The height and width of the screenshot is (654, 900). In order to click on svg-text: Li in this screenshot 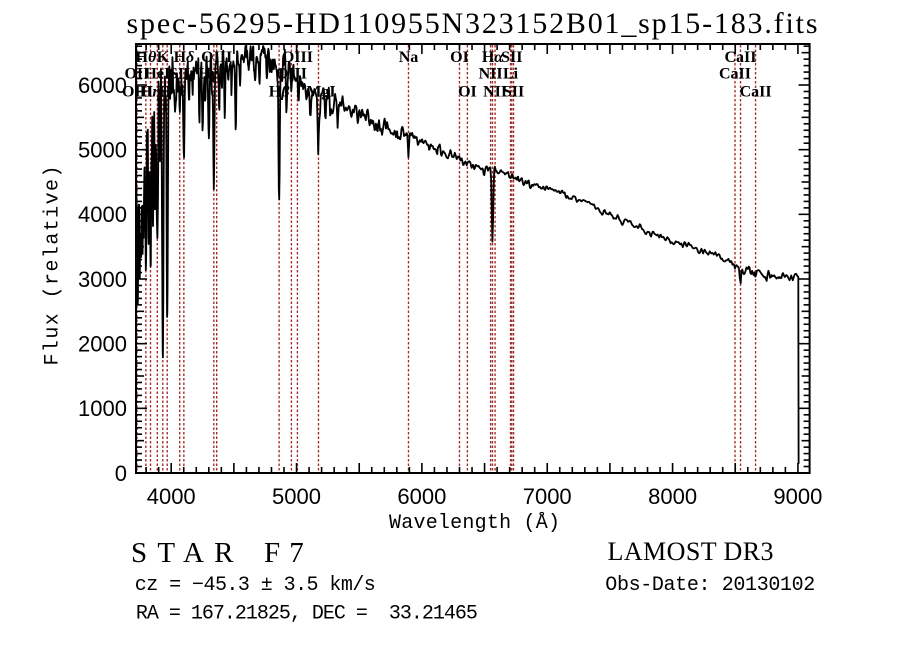, I will do `click(511, 74)`.